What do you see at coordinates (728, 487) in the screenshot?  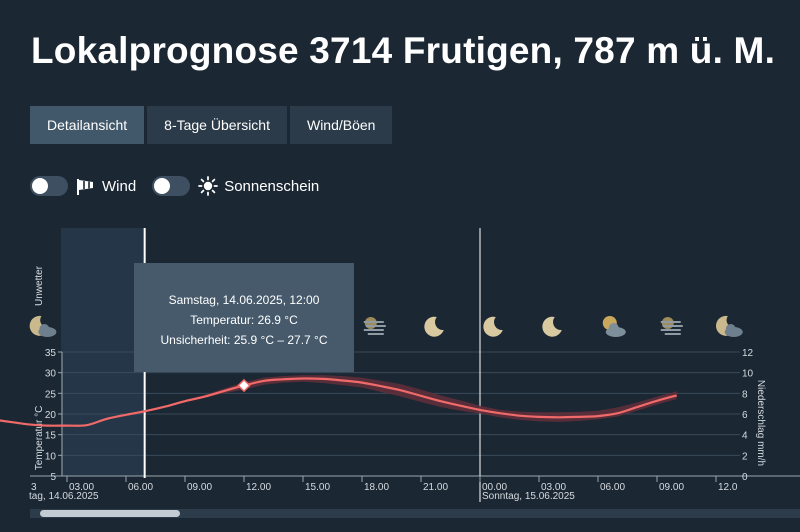 I see `x-tick-label: 12.0` at bounding box center [728, 487].